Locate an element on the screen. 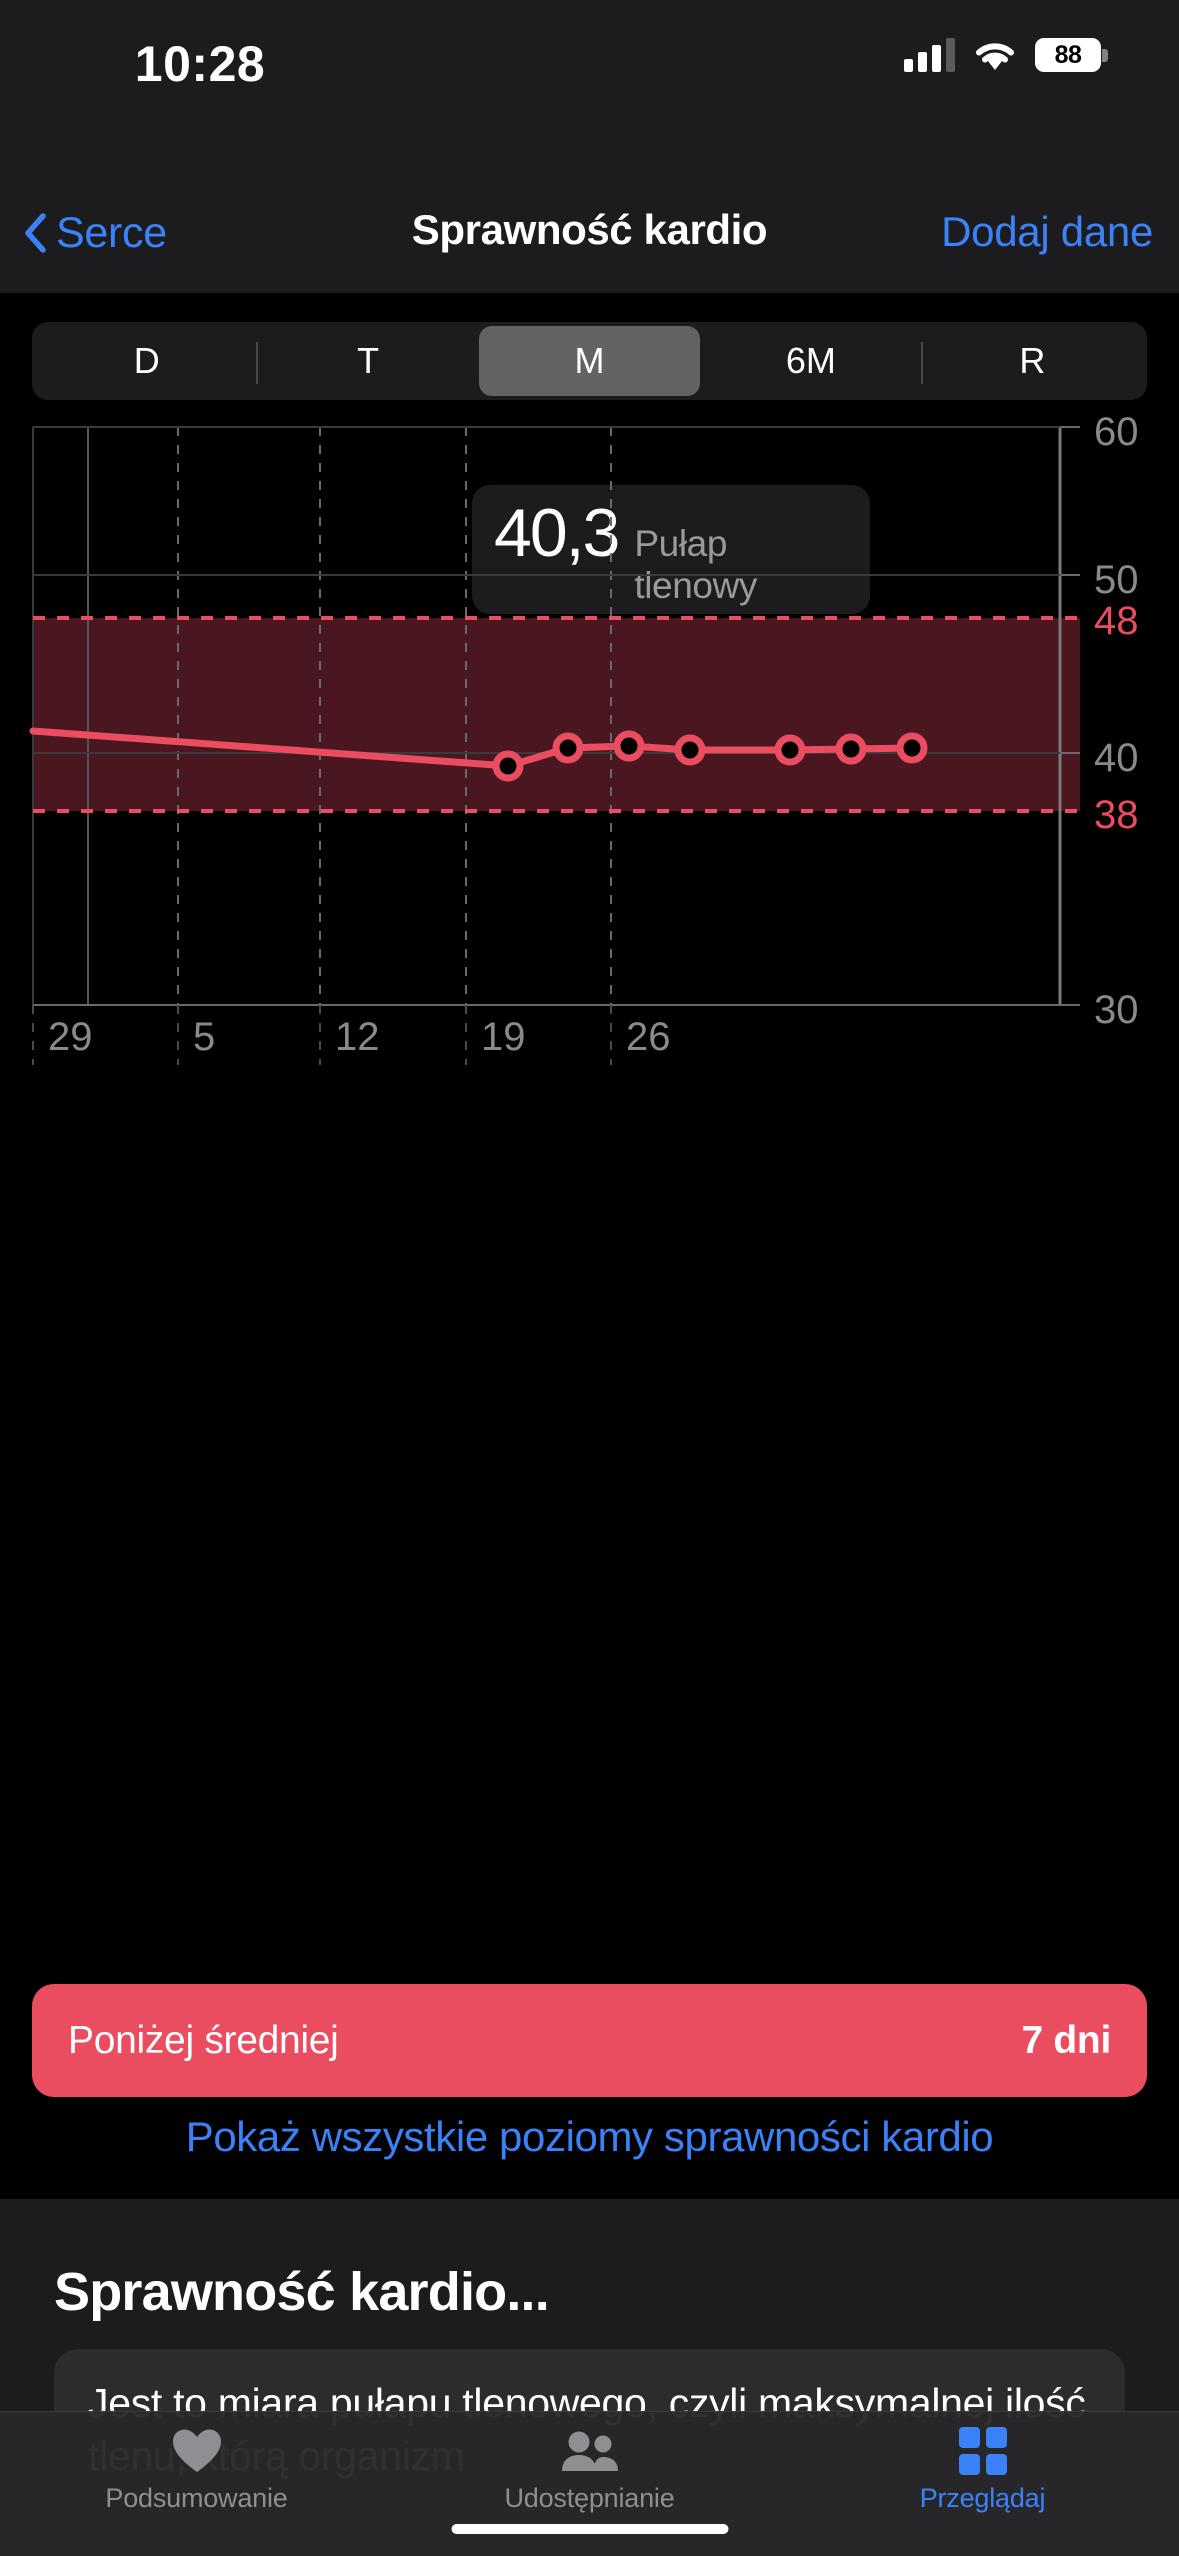  wifi-icon is located at coordinates (995, 55).